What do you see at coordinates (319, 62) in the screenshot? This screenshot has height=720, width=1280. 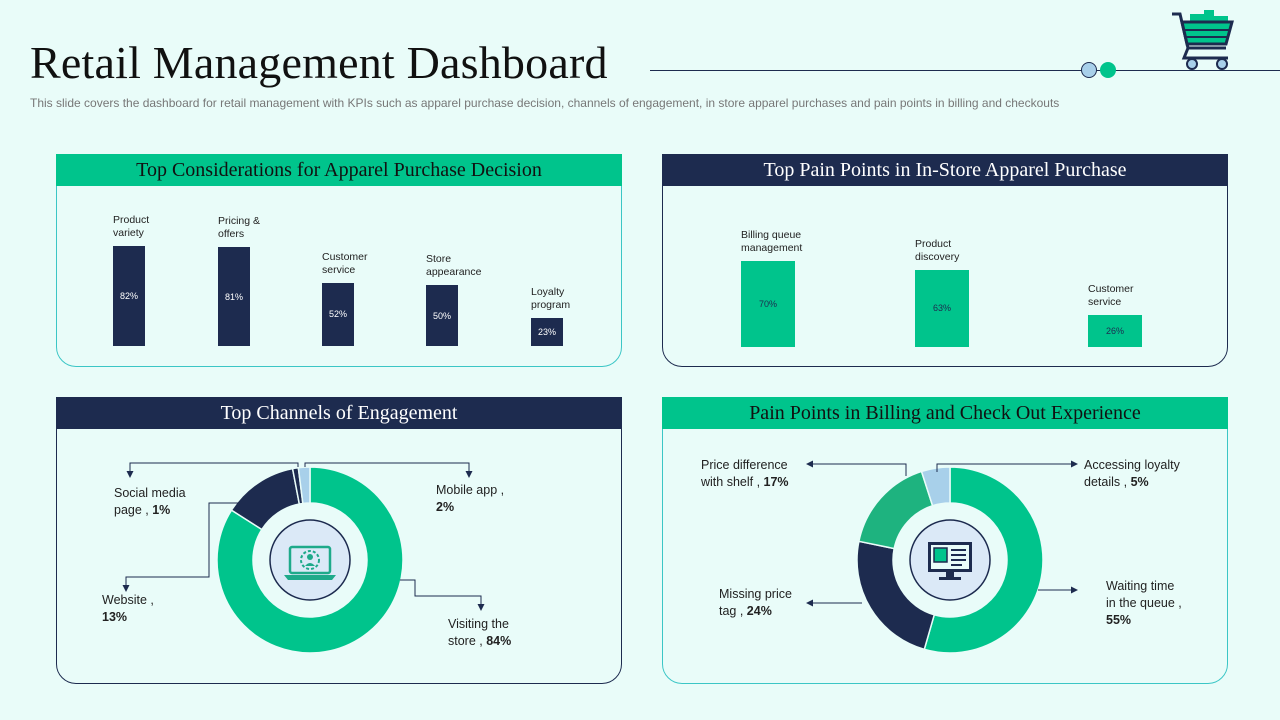 I see `page-title: Retail Management Dashboard` at bounding box center [319, 62].